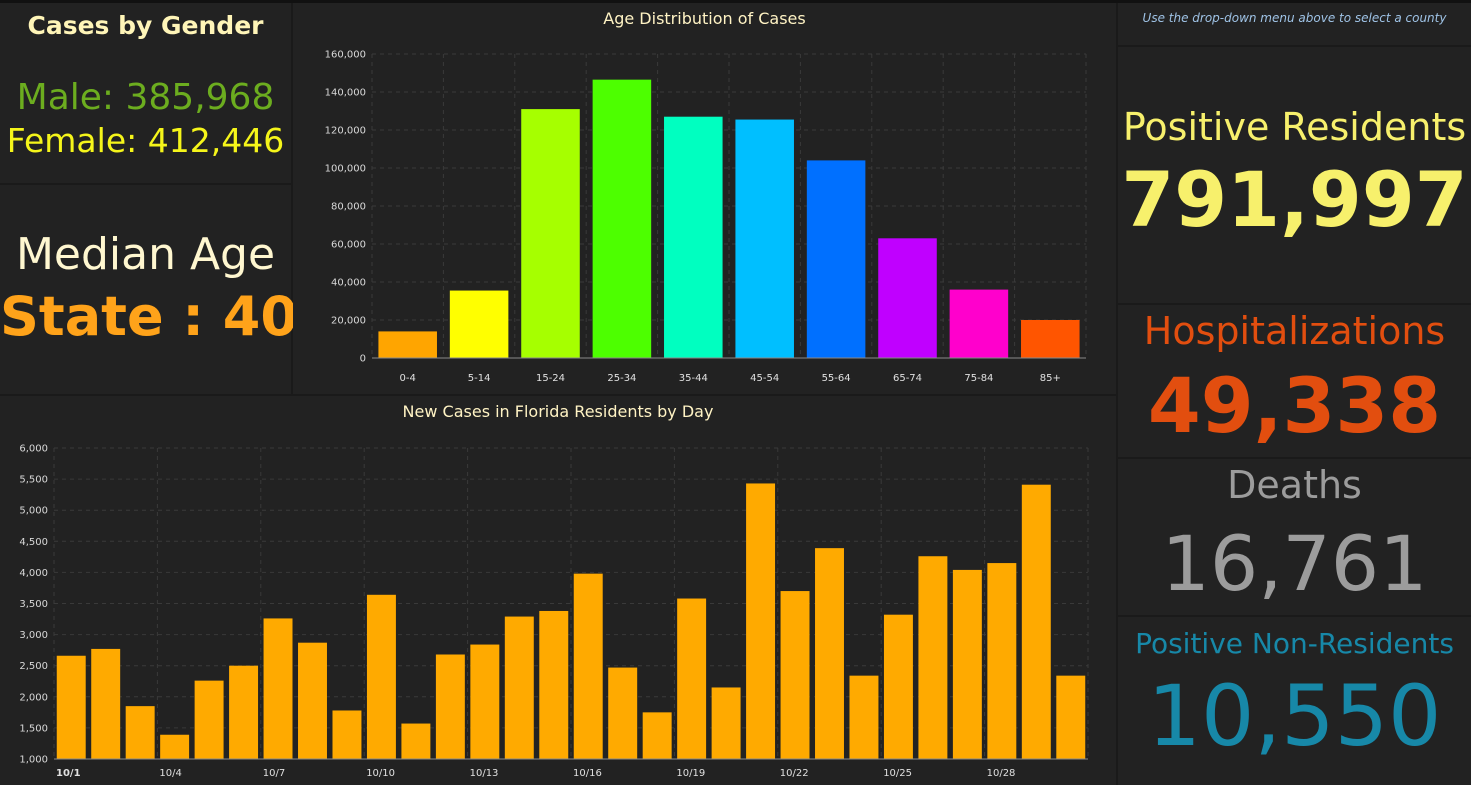 This screenshot has width=1471, height=785. I want to click on hospitalizations-value: 49,338, so click(1294, 405).